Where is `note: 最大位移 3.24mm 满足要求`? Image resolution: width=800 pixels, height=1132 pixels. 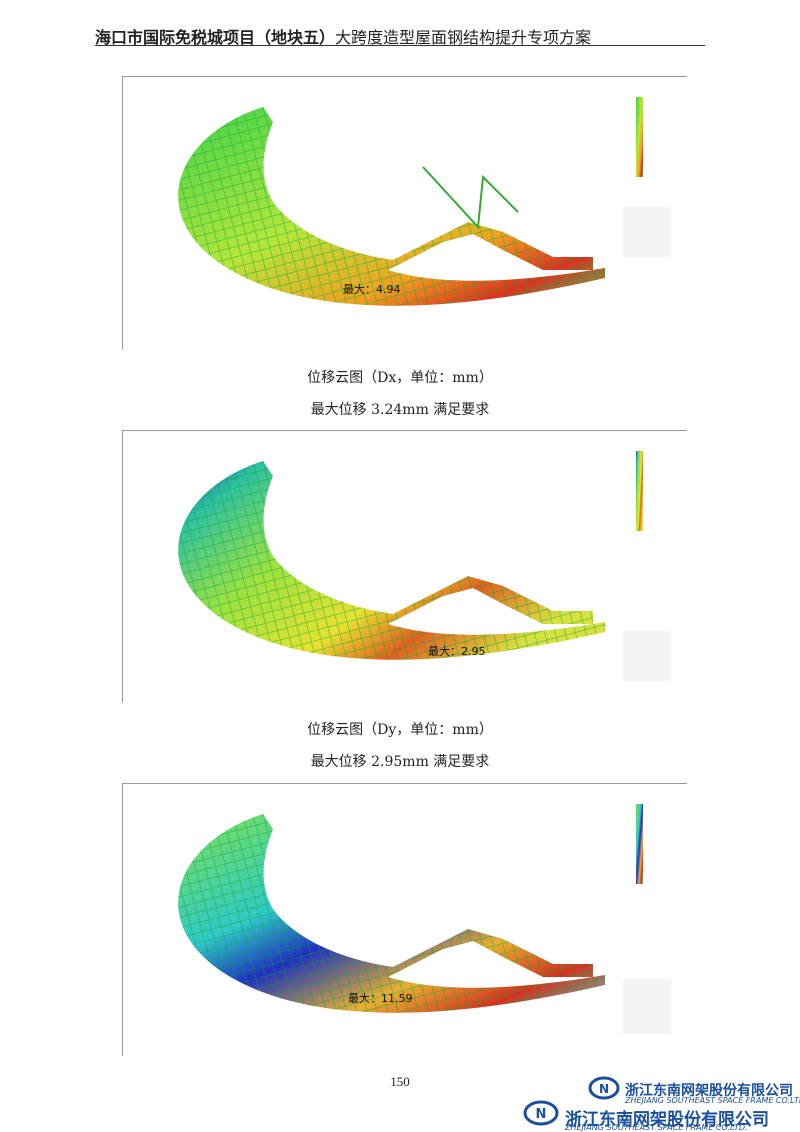
note: 最大位移 3.24mm 满足要求 is located at coordinates (400, 410).